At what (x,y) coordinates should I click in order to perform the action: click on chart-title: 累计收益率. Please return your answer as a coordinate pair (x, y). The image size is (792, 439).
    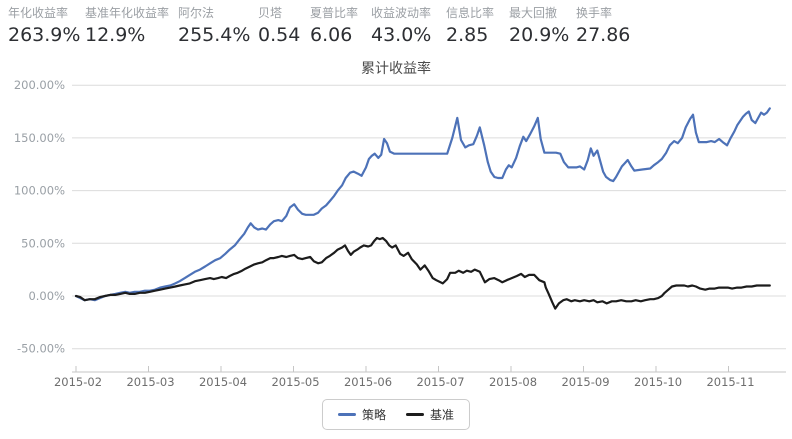
    Looking at the image, I should click on (396, 69).